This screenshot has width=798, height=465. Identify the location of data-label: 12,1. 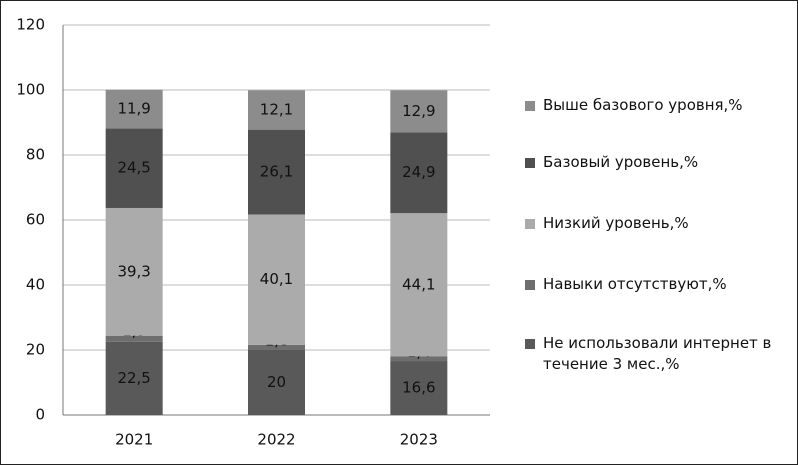
(276, 109).